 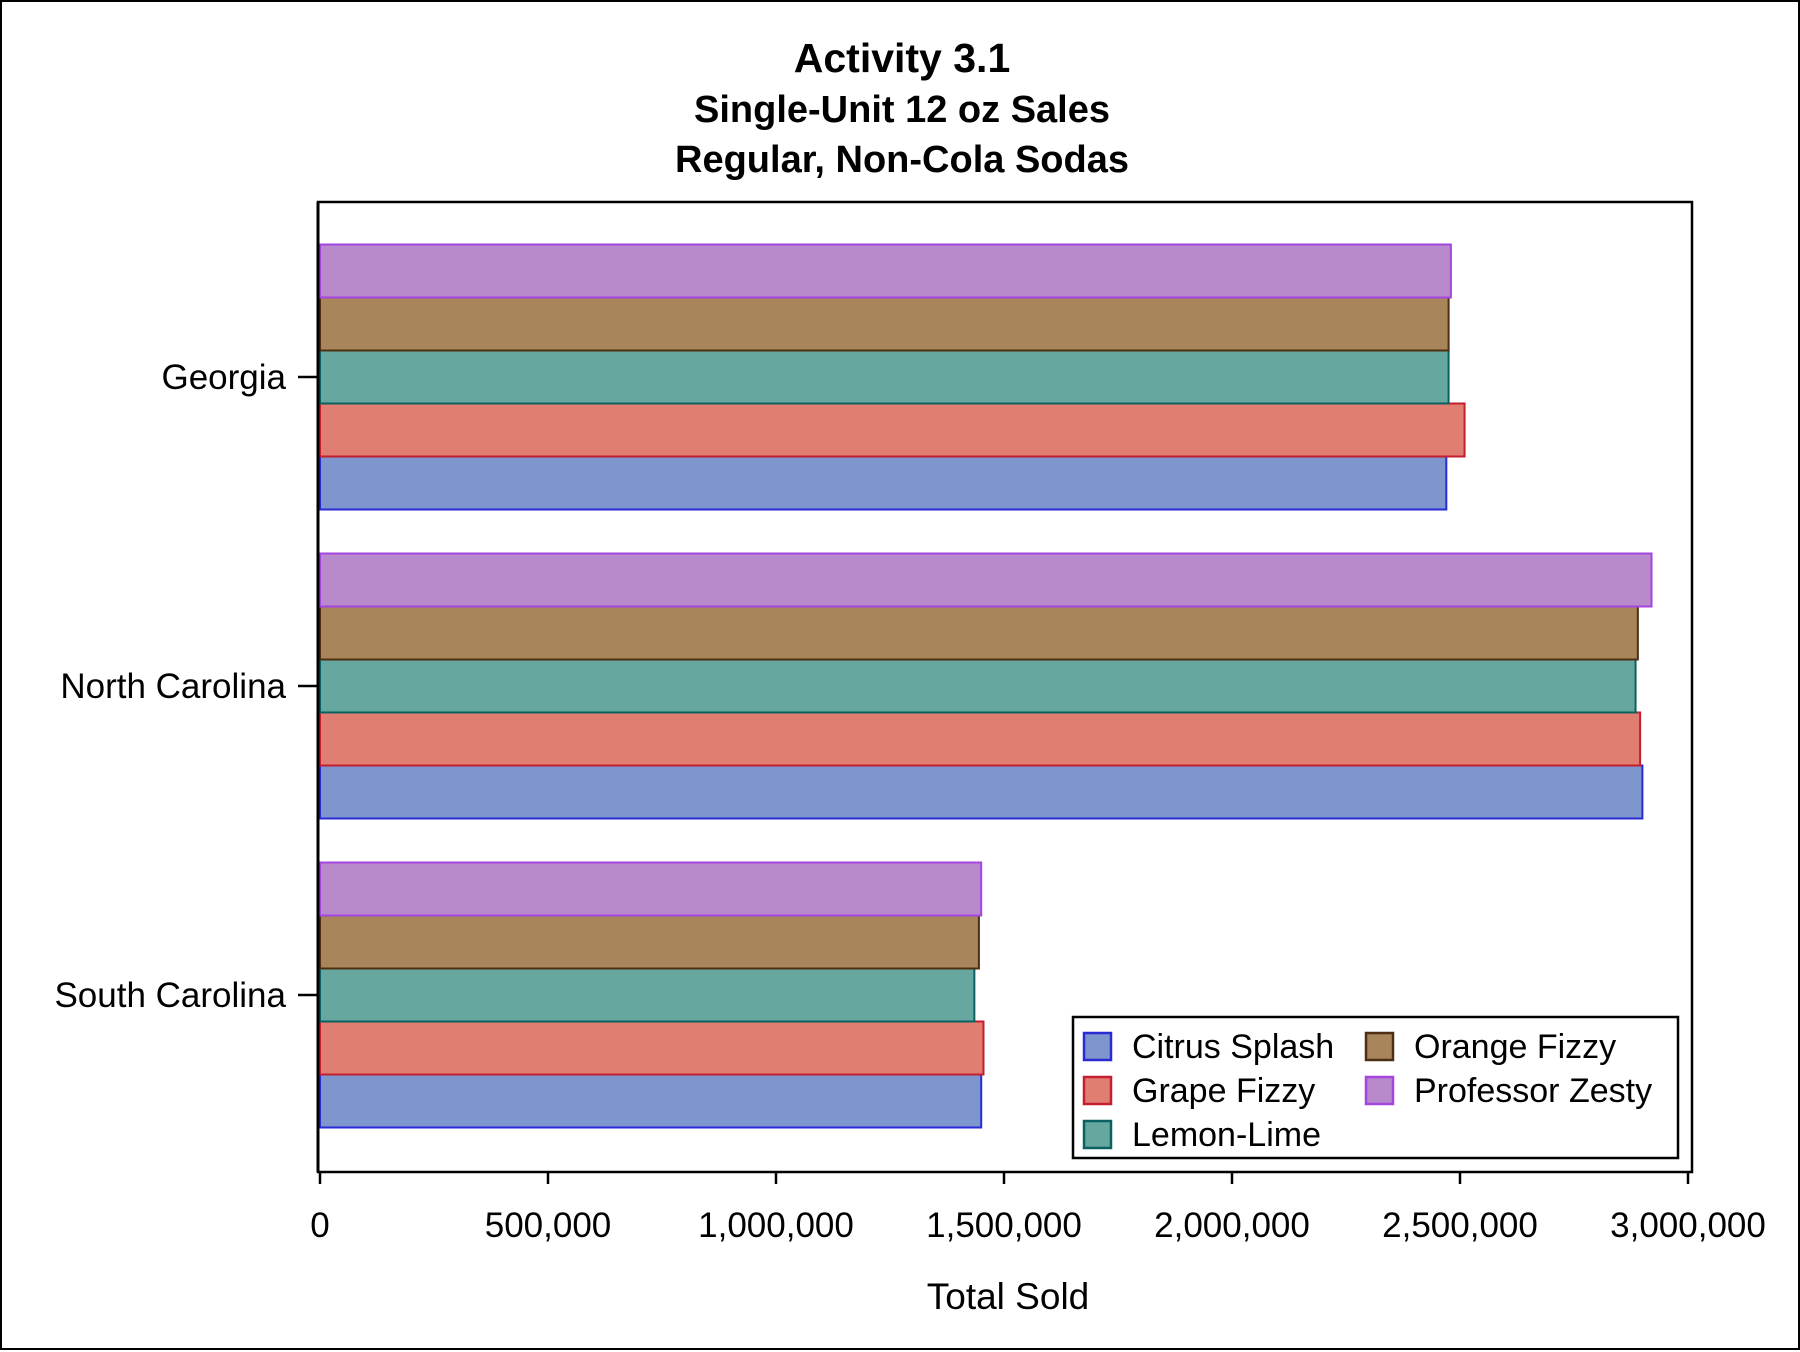 I want to click on x-axis-title: Total Sold, so click(x=1008, y=1296).